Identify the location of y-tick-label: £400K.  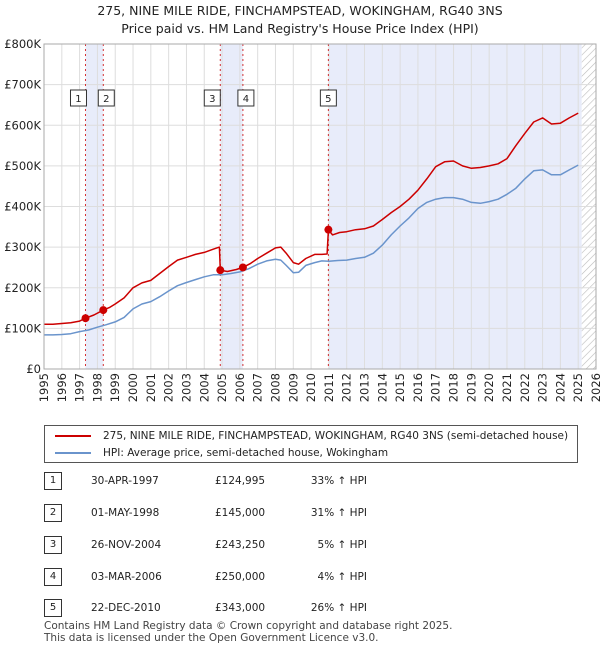
(22, 207).